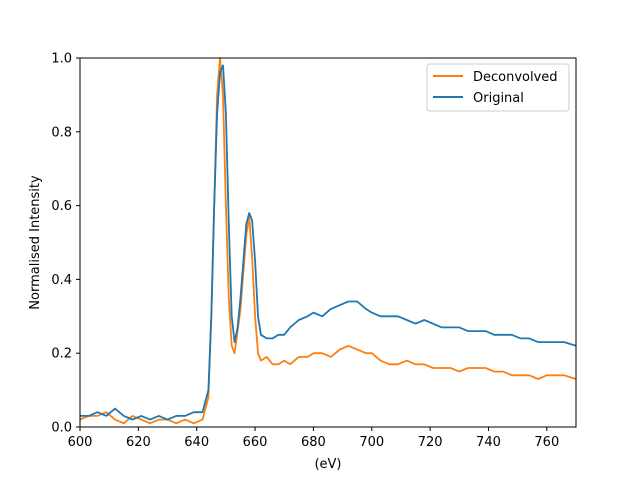 This screenshot has width=640, height=480. I want to click on y-tick-label: 0.0, so click(61, 428).